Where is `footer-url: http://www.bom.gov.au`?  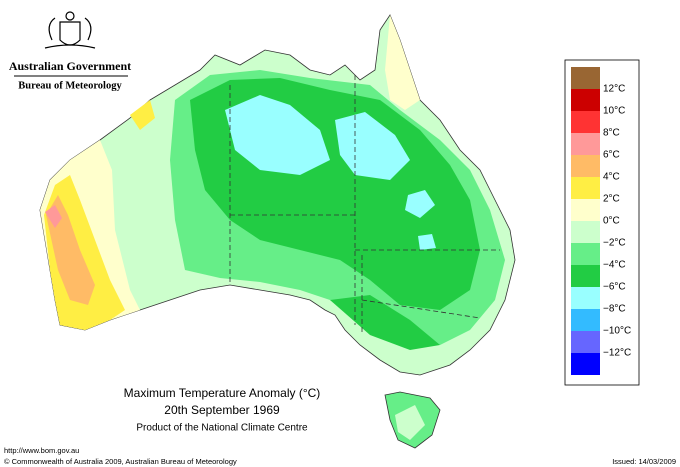 footer-url: http://www.bom.gov.au is located at coordinates (41, 450).